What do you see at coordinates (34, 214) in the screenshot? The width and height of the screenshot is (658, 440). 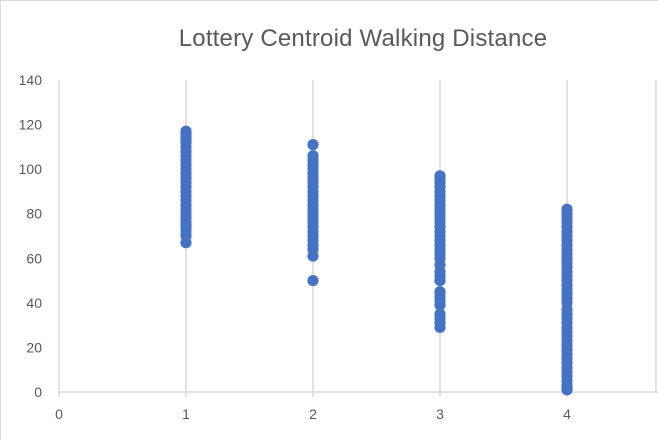 I see `y-tick-label: 80` at bounding box center [34, 214].